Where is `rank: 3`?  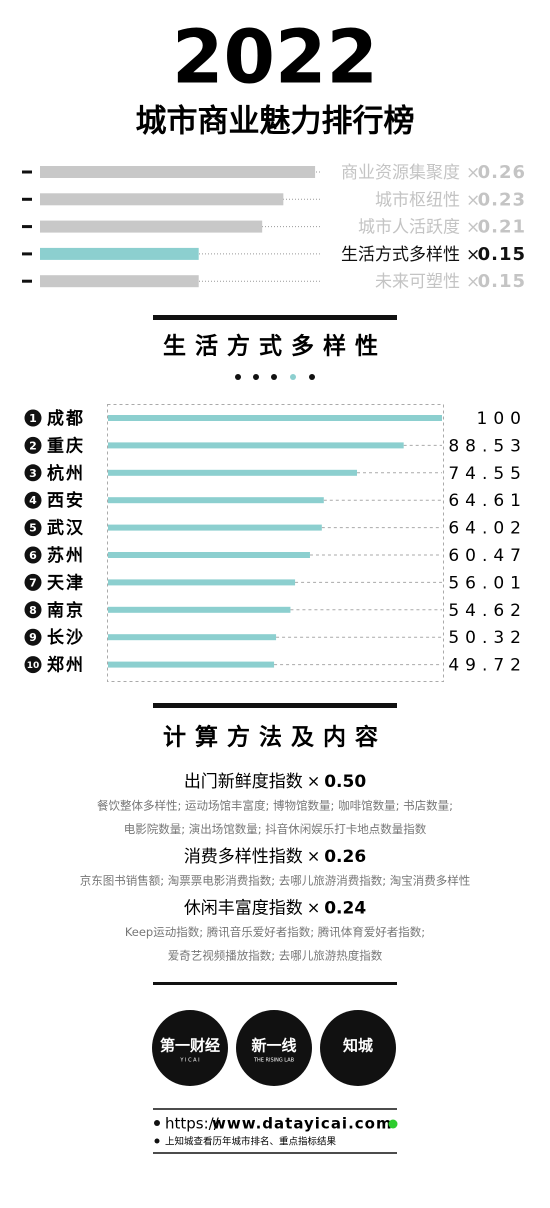 rank: 3 is located at coordinates (33, 473).